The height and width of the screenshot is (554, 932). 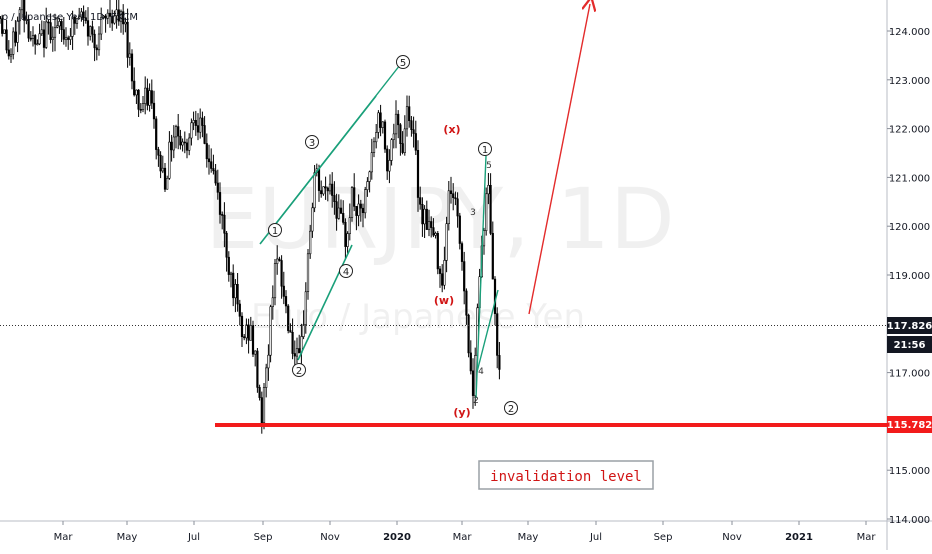 What do you see at coordinates (909, 275) in the screenshot?
I see `price-axis-panel` at bounding box center [909, 275].